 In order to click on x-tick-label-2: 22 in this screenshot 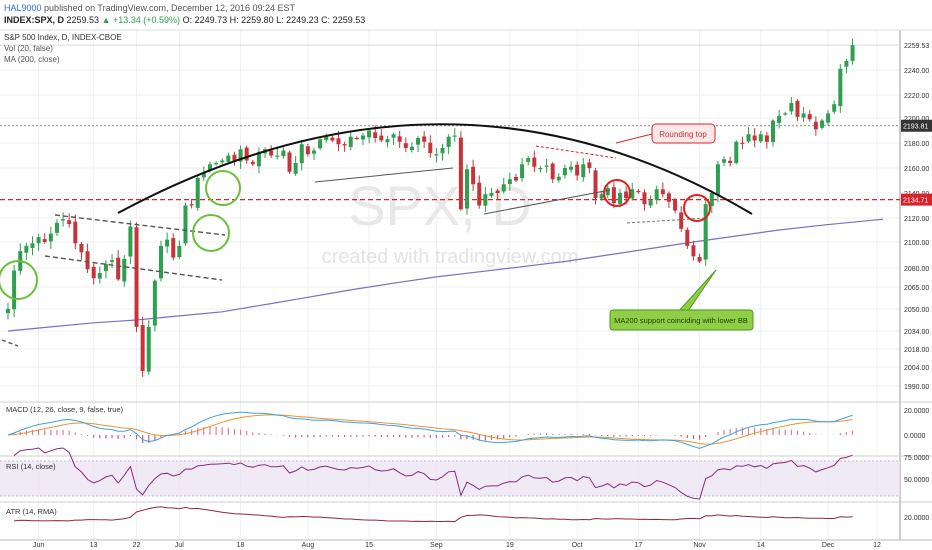, I will do `click(137, 545)`.